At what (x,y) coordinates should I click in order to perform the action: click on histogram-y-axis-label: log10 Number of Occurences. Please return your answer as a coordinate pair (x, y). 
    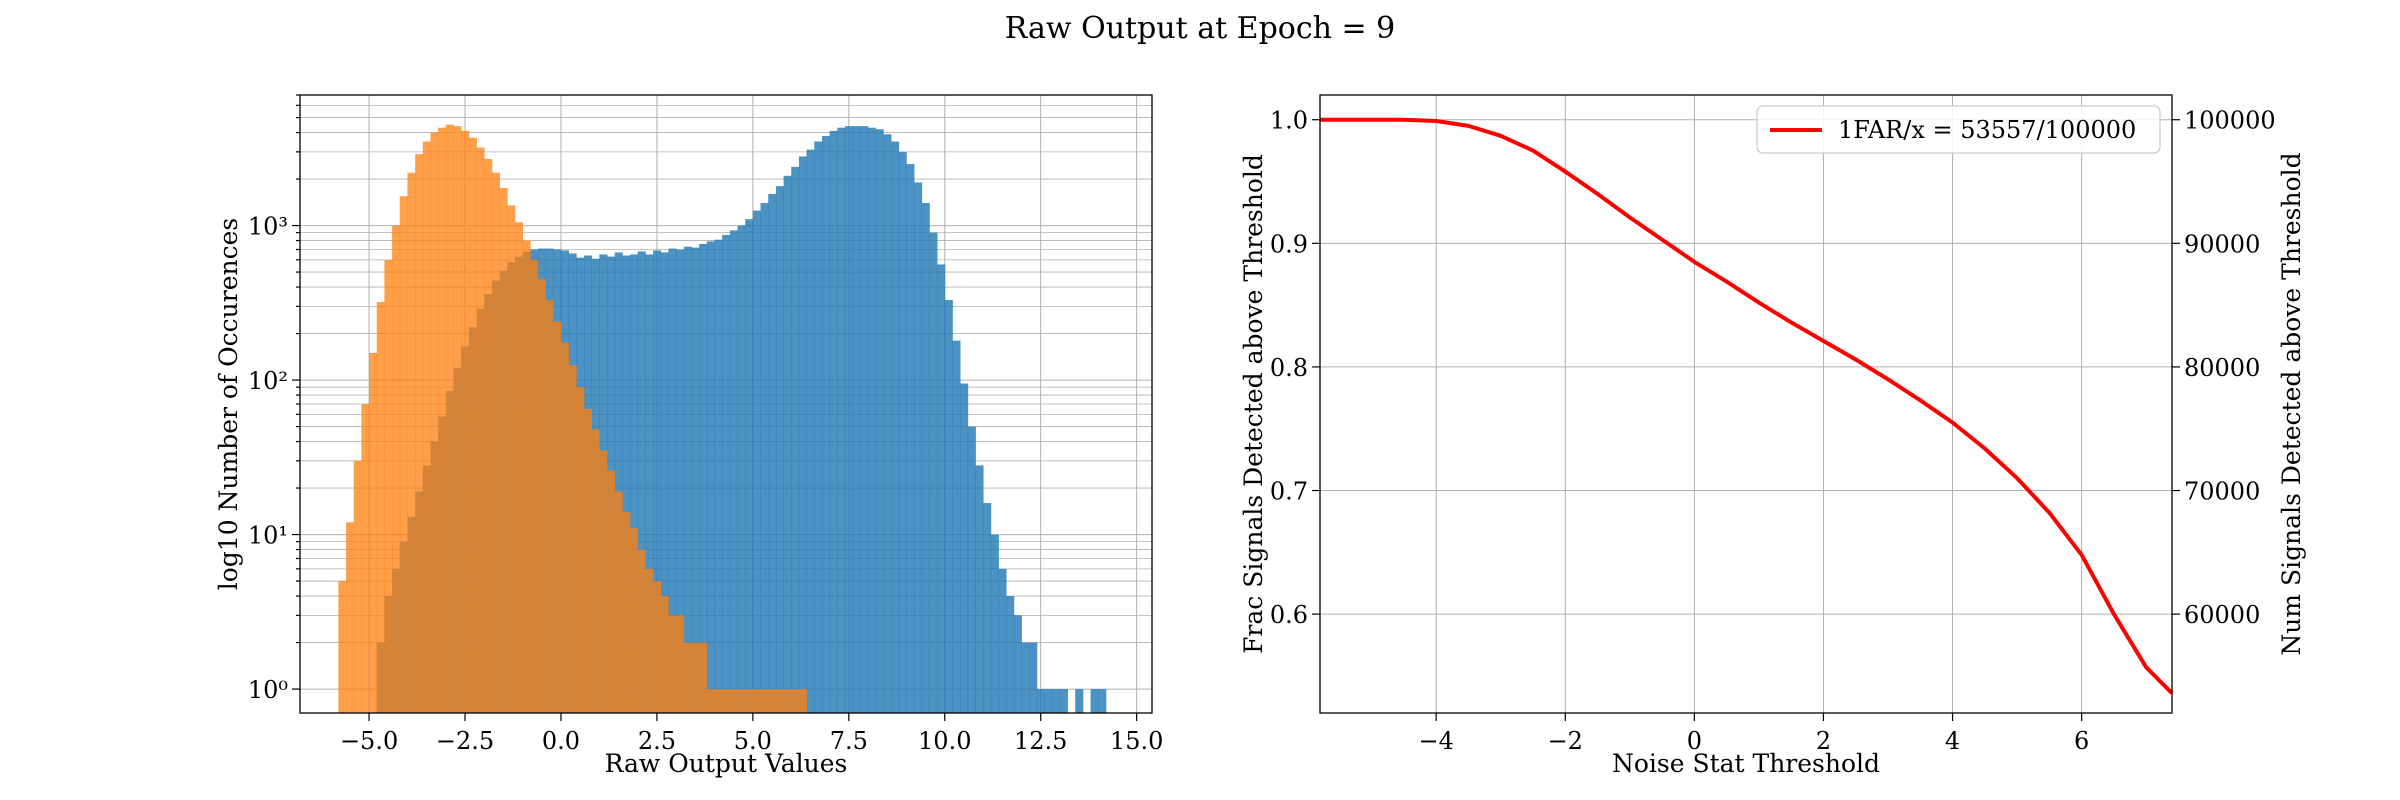
    Looking at the image, I should click on (228, 404).